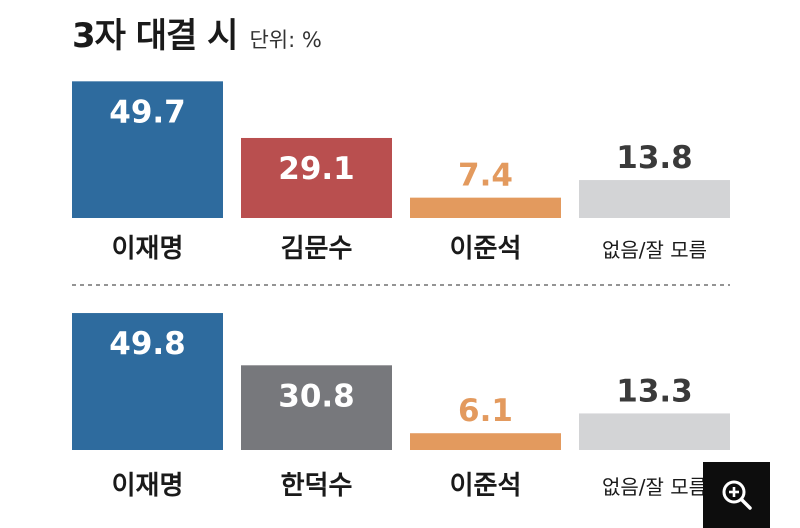 The height and width of the screenshot is (528, 800). Describe the element at coordinates (654, 391) in the screenshot. I see `data-label: 13.3` at that location.